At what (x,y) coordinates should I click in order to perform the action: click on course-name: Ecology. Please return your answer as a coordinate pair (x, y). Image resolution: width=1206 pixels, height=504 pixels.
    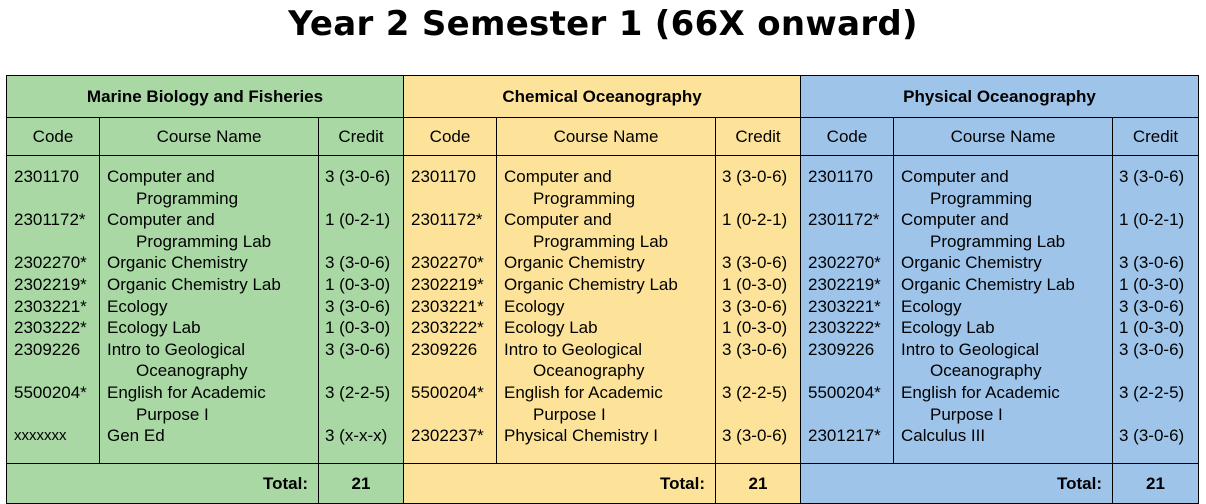
    Looking at the image, I should click on (1003, 307).